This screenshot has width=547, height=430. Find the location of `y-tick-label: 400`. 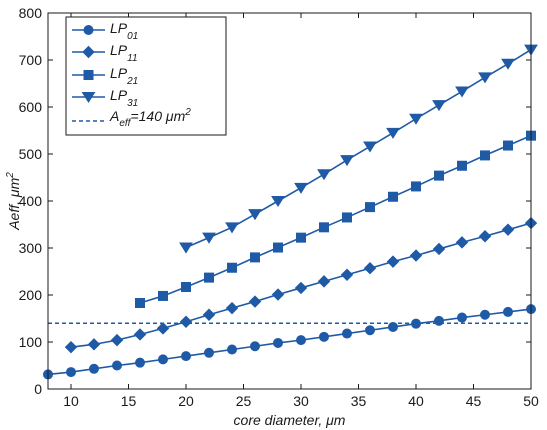

y-tick-label: 400 is located at coordinates (31, 201).